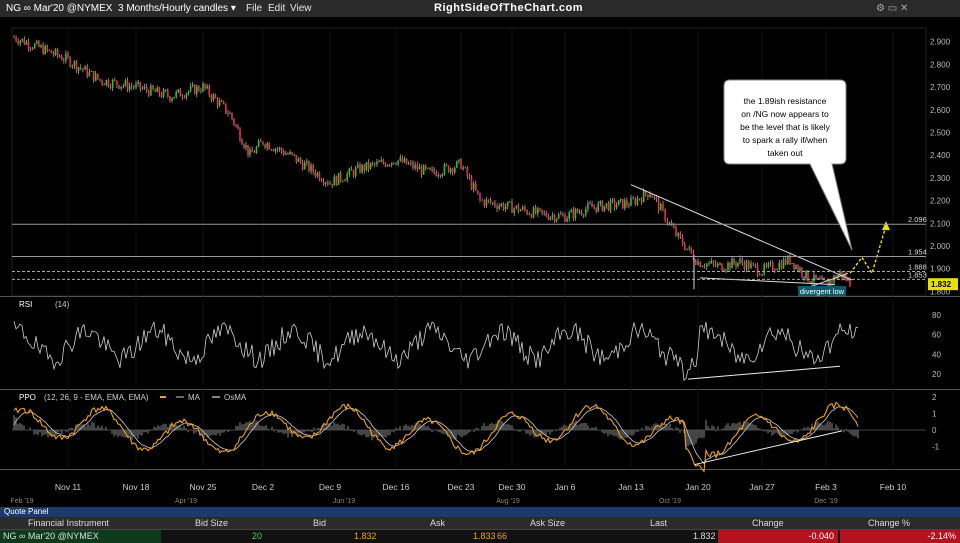 Image resolution: width=960 pixels, height=543 pixels. I want to click on row-change: -0.040, so click(778, 536).